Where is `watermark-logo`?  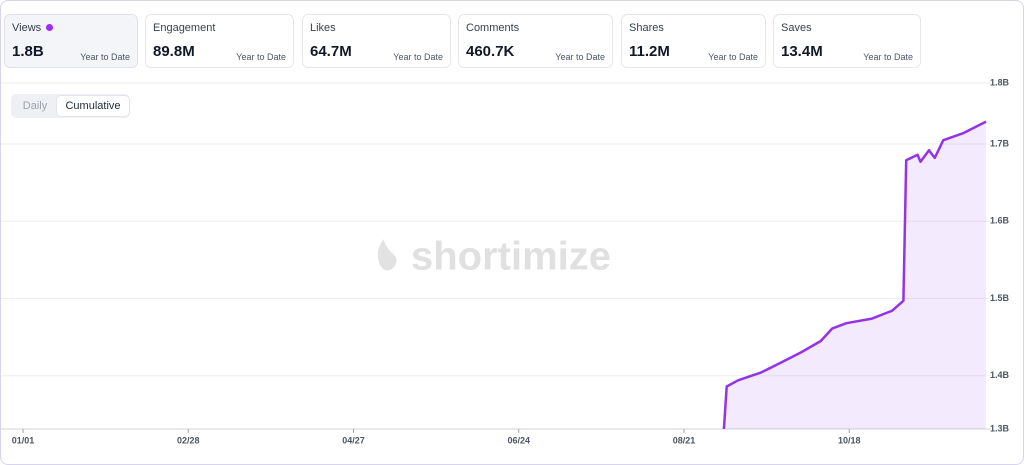 watermark-logo is located at coordinates (387, 255).